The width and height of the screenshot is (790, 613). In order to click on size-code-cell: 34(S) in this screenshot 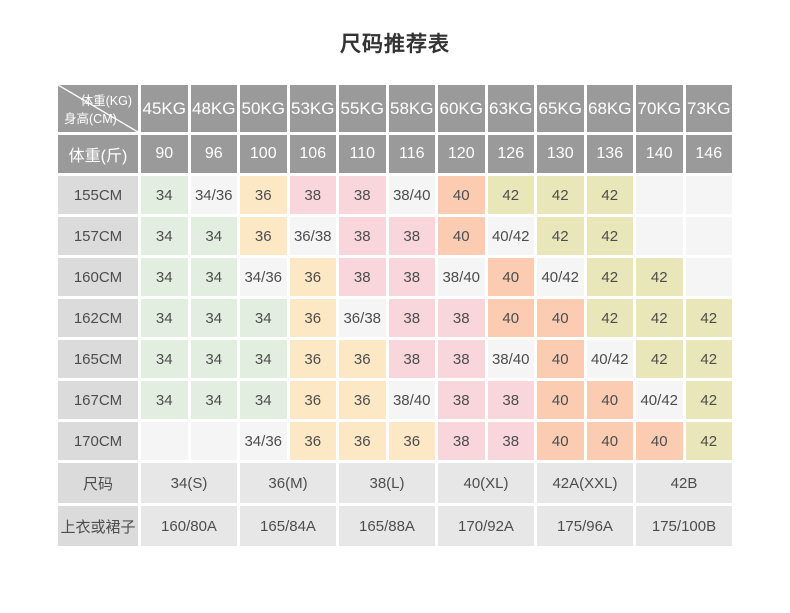, I will do `click(189, 483)`.